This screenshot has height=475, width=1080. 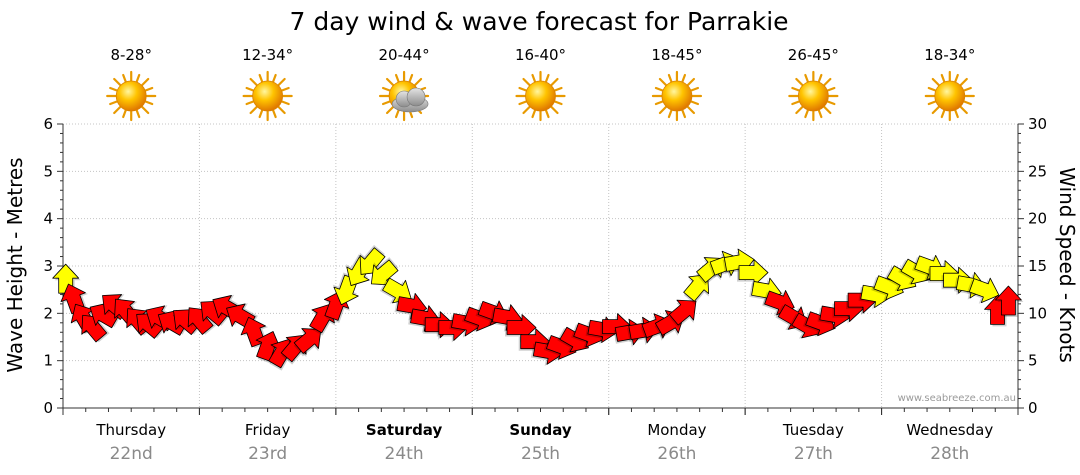 I want to click on temperature-label: 26-45°, so click(x=813, y=55).